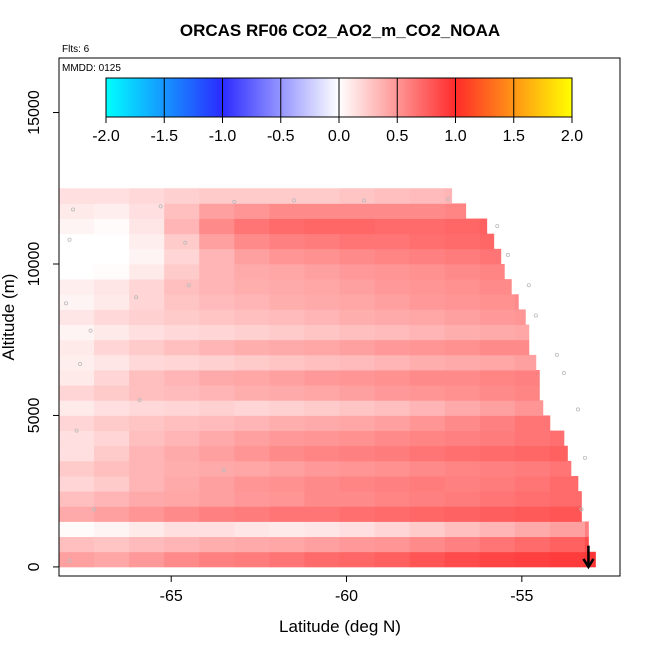 The height and width of the screenshot is (650, 650). Describe the element at coordinates (340, 626) in the screenshot. I see `x-axis-label: Latitude (deg N)` at that location.